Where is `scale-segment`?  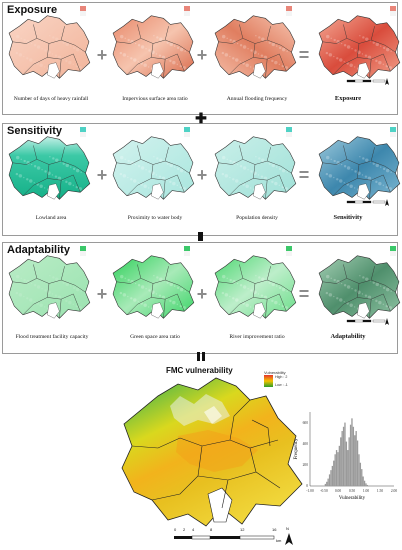 scale-segment is located at coordinates (379, 81).